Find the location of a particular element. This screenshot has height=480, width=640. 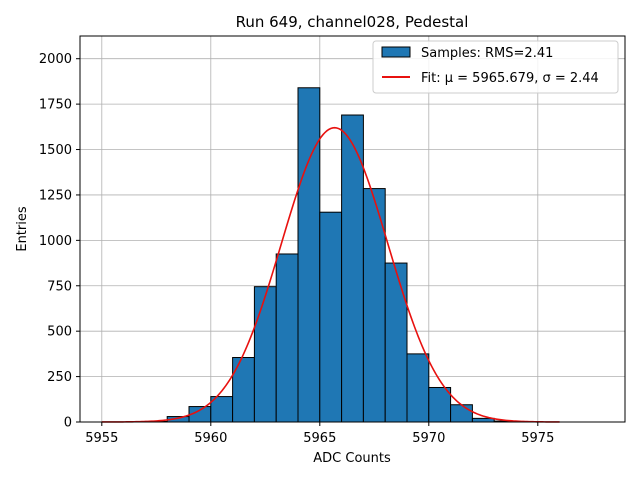

y-tick-label: 1750 is located at coordinates (55, 105).